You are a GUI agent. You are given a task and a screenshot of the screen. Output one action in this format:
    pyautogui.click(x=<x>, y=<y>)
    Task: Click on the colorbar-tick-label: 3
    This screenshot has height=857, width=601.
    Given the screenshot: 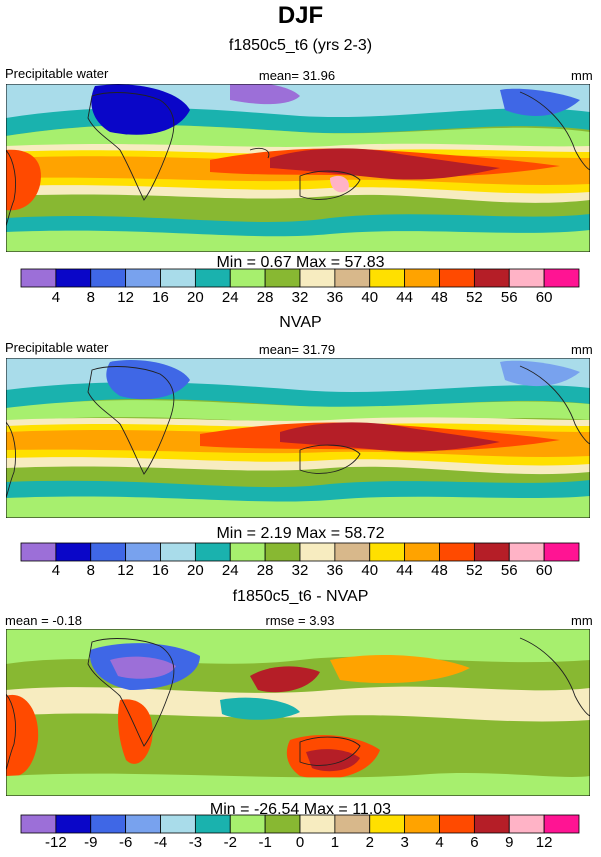 What is the action you would take?
    pyautogui.click(x=404, y=842)
    